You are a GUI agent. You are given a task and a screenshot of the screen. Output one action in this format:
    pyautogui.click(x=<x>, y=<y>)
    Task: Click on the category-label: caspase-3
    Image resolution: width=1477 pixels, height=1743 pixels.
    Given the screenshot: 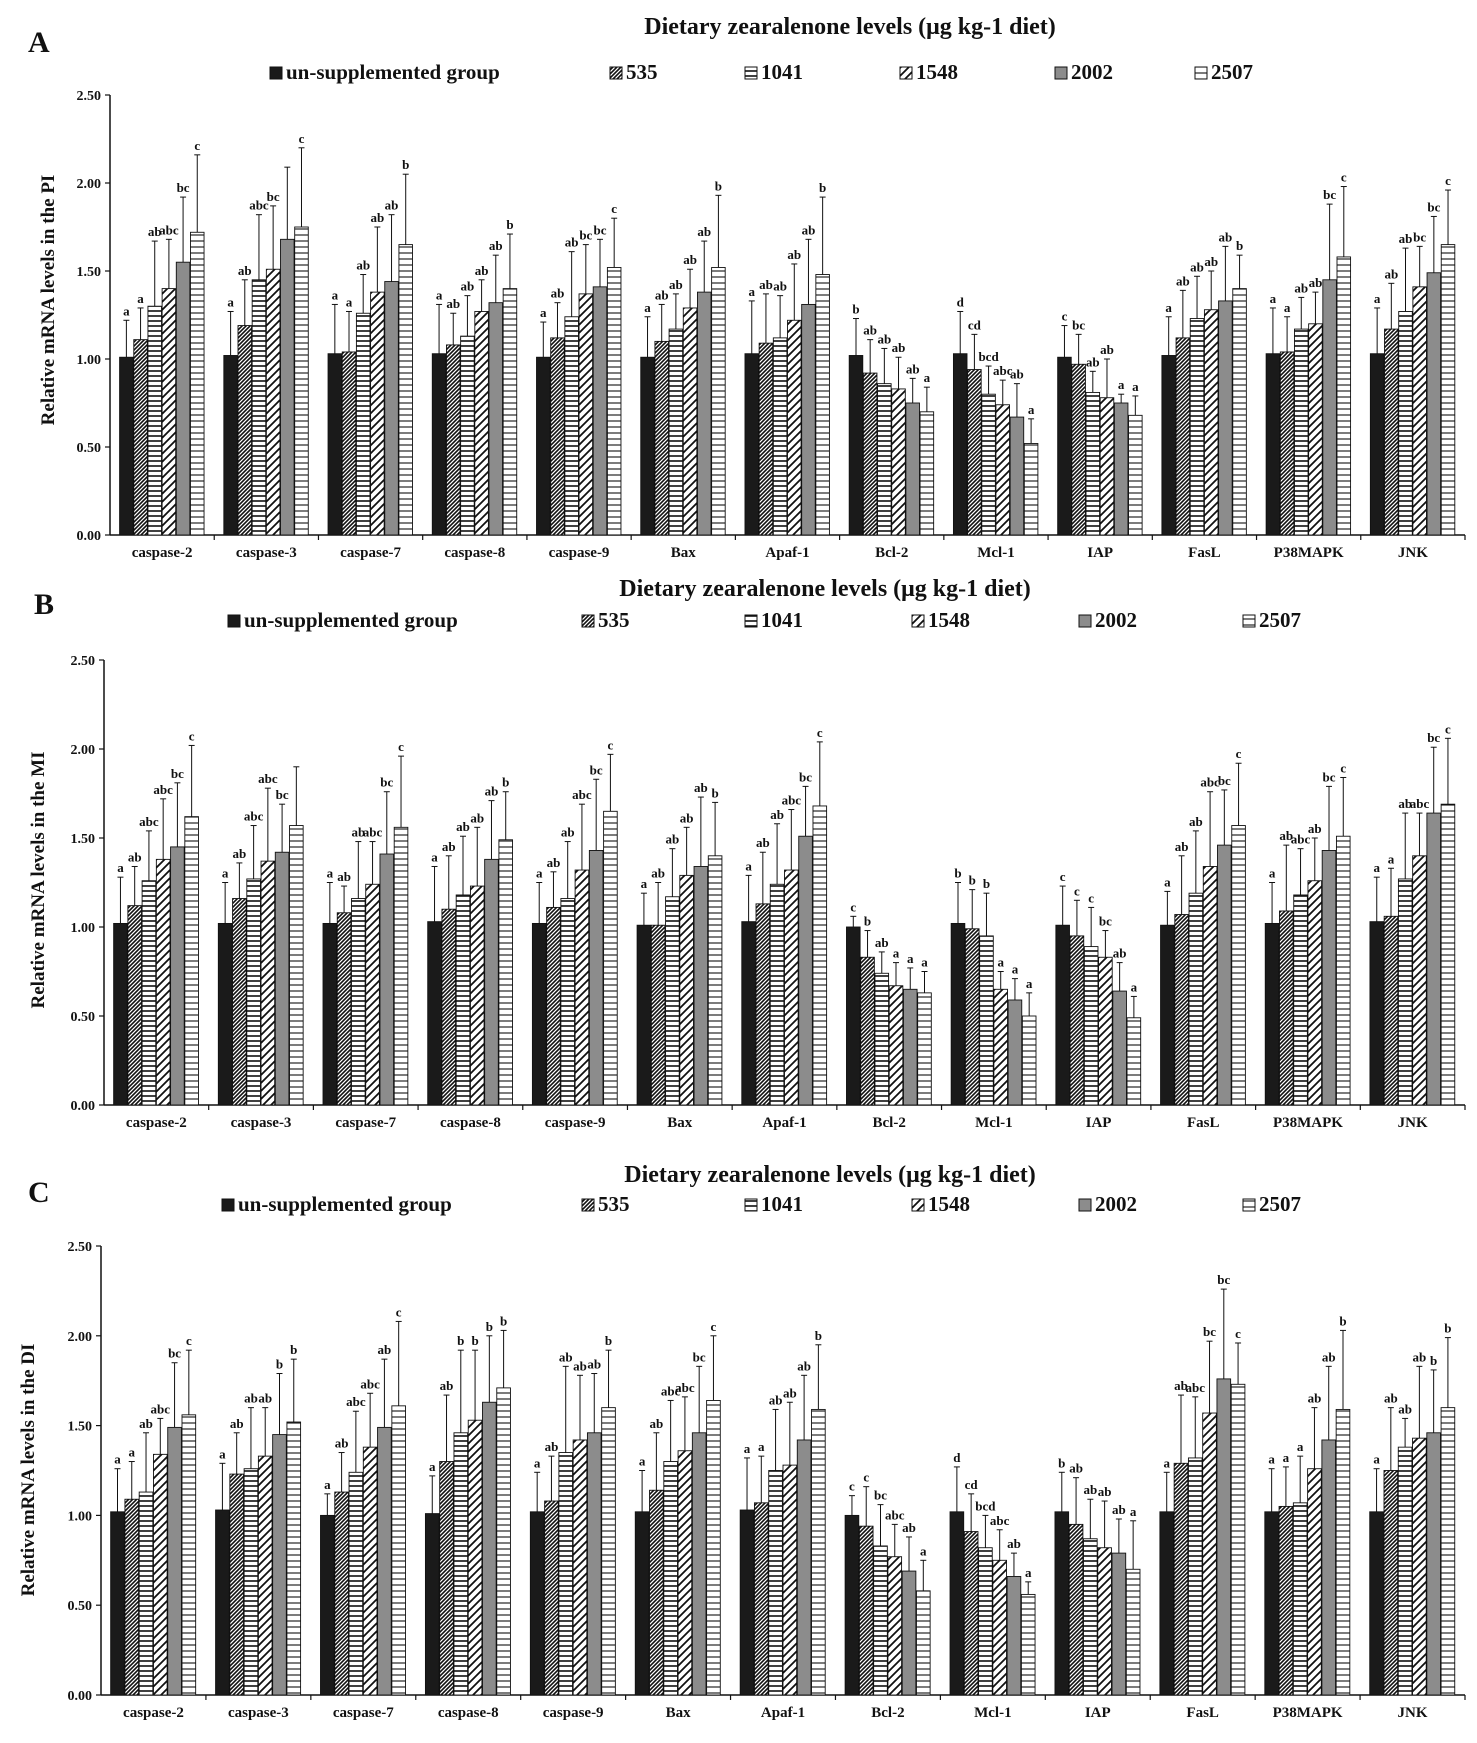 What is the action you would take?
    pyautogui.click(x=266, y=553)
    